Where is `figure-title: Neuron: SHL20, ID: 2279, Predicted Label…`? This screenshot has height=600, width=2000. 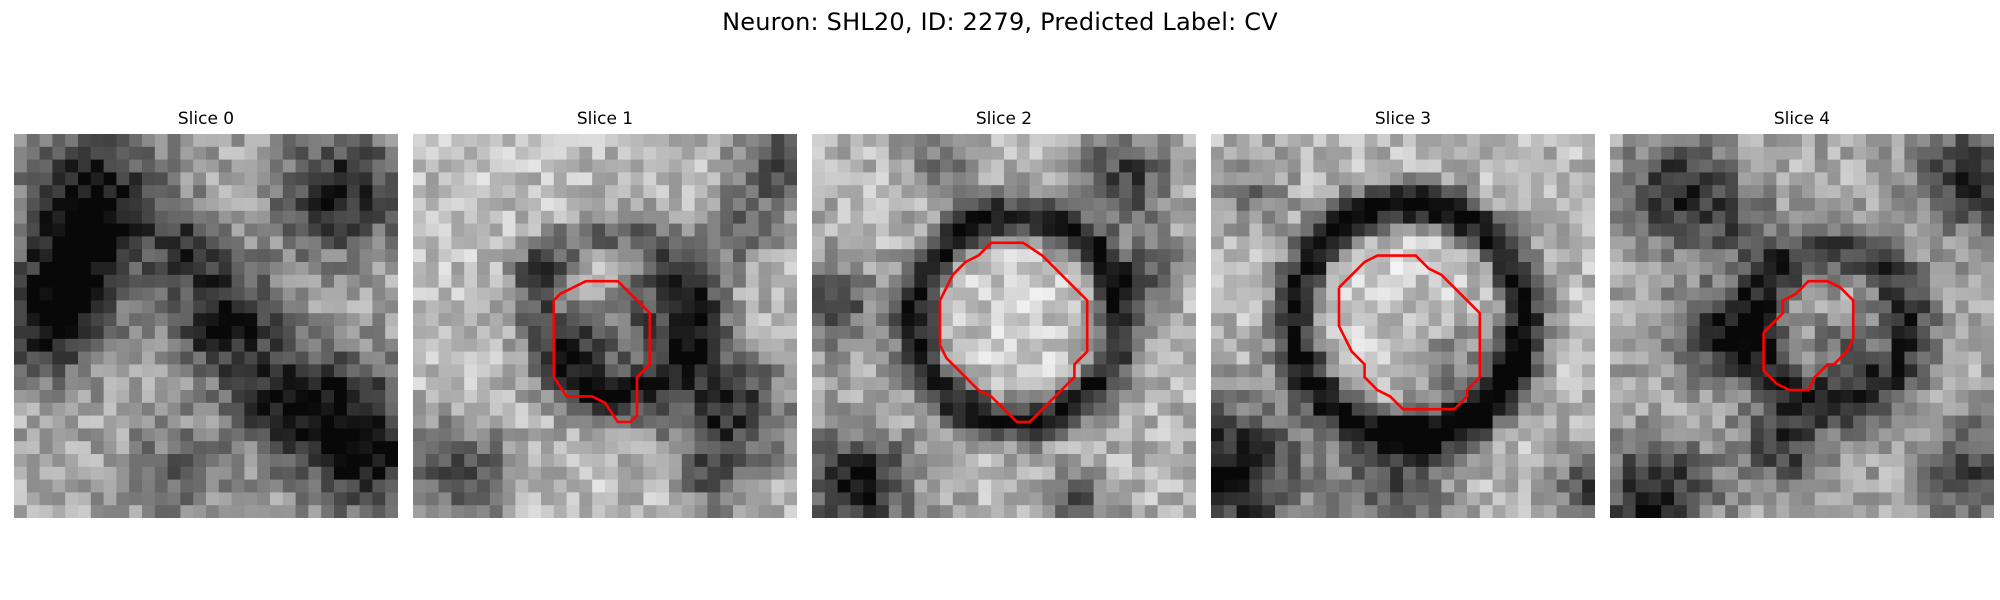 figure-title: Neuron: SHL20, ID: 2279, Predicted Label… is located at coordinates (1000, 22).